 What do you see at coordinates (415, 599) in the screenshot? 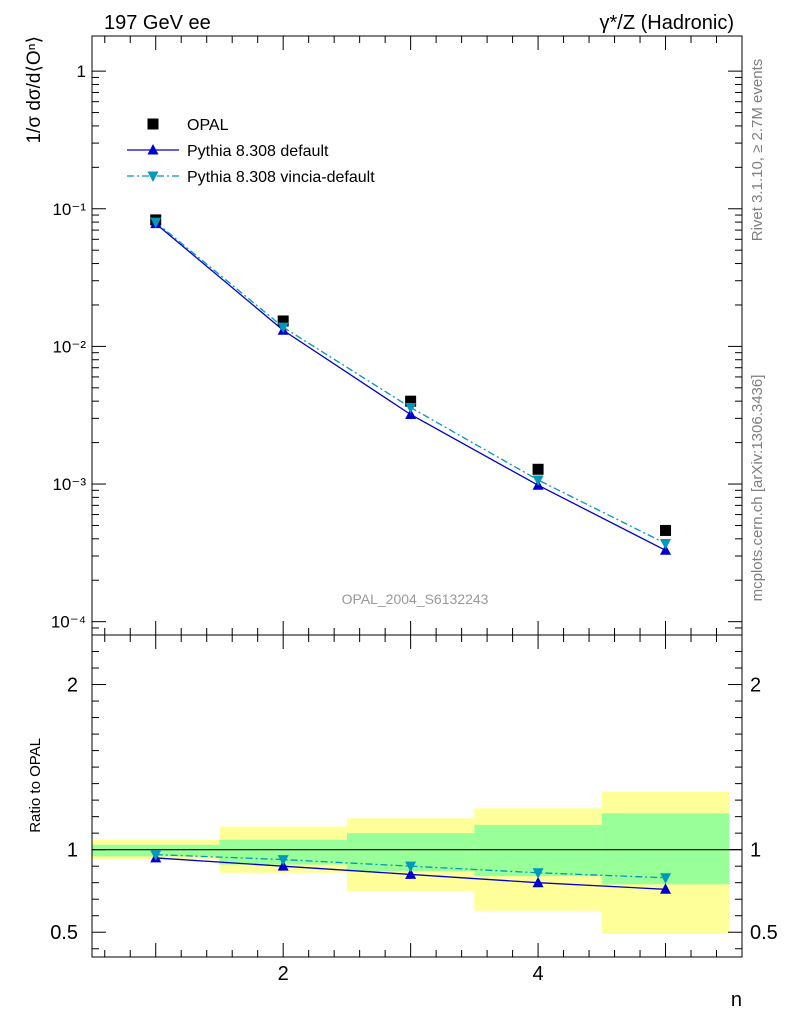
I see `watermark: OPAL_2004_S6132243` at bounding box center [415, 599].